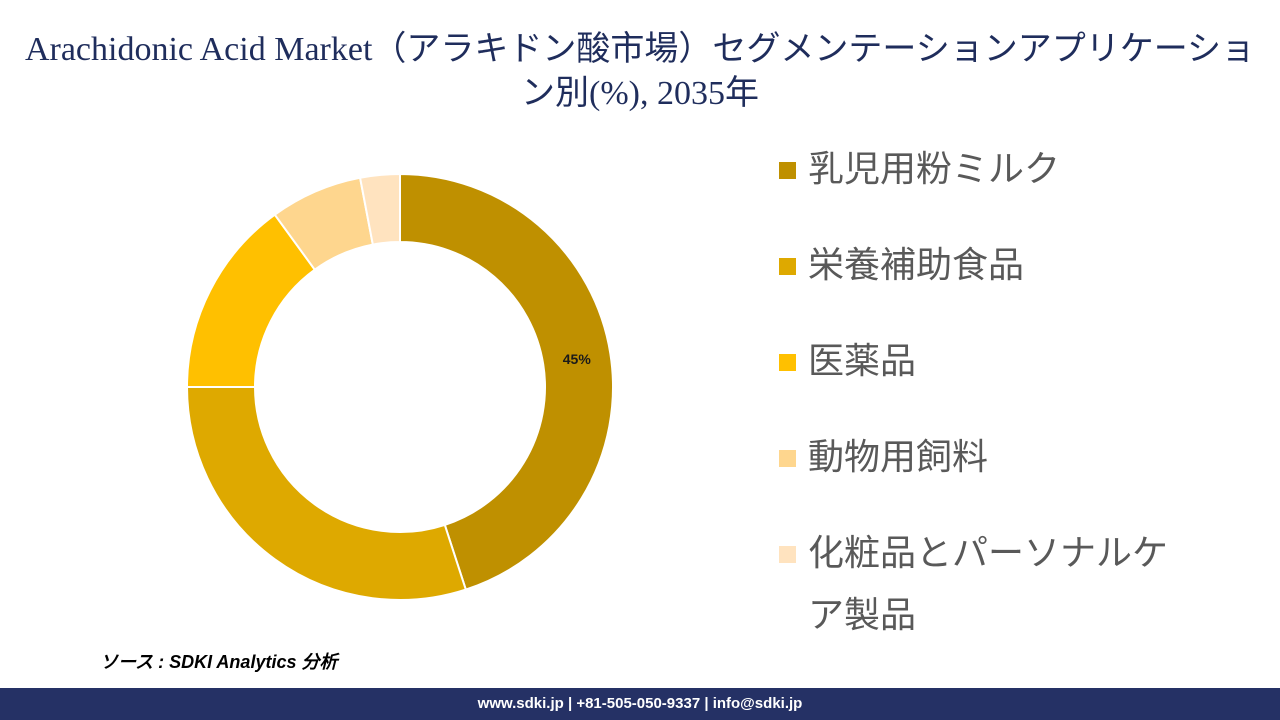 This screenshot has height=720, width=1280. I want to click on legend-item-3: 医薬品, so click(989, 362).